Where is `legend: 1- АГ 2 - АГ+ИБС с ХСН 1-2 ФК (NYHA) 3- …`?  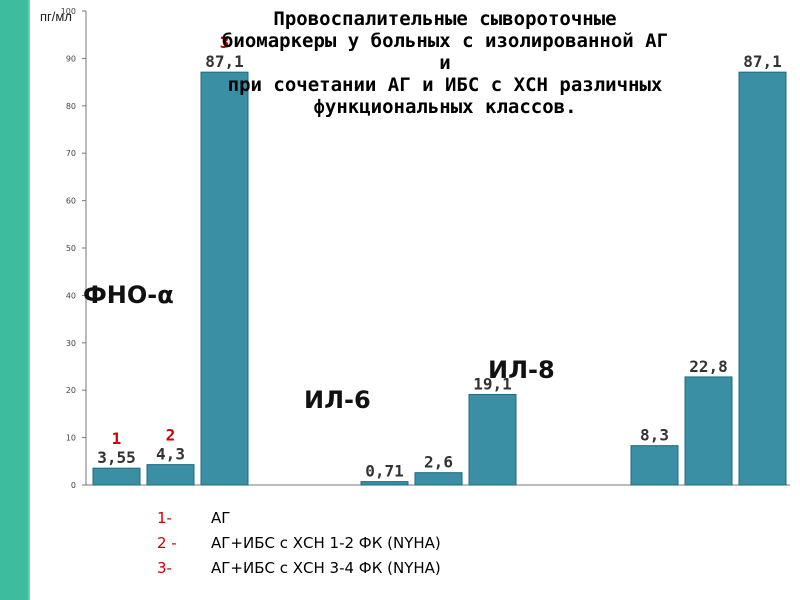 legend: 1- АГ 2 - АГ+ИБС с ХСН 1-2 ФК (NYHA) 3- … is located at coordinates (299, 543).